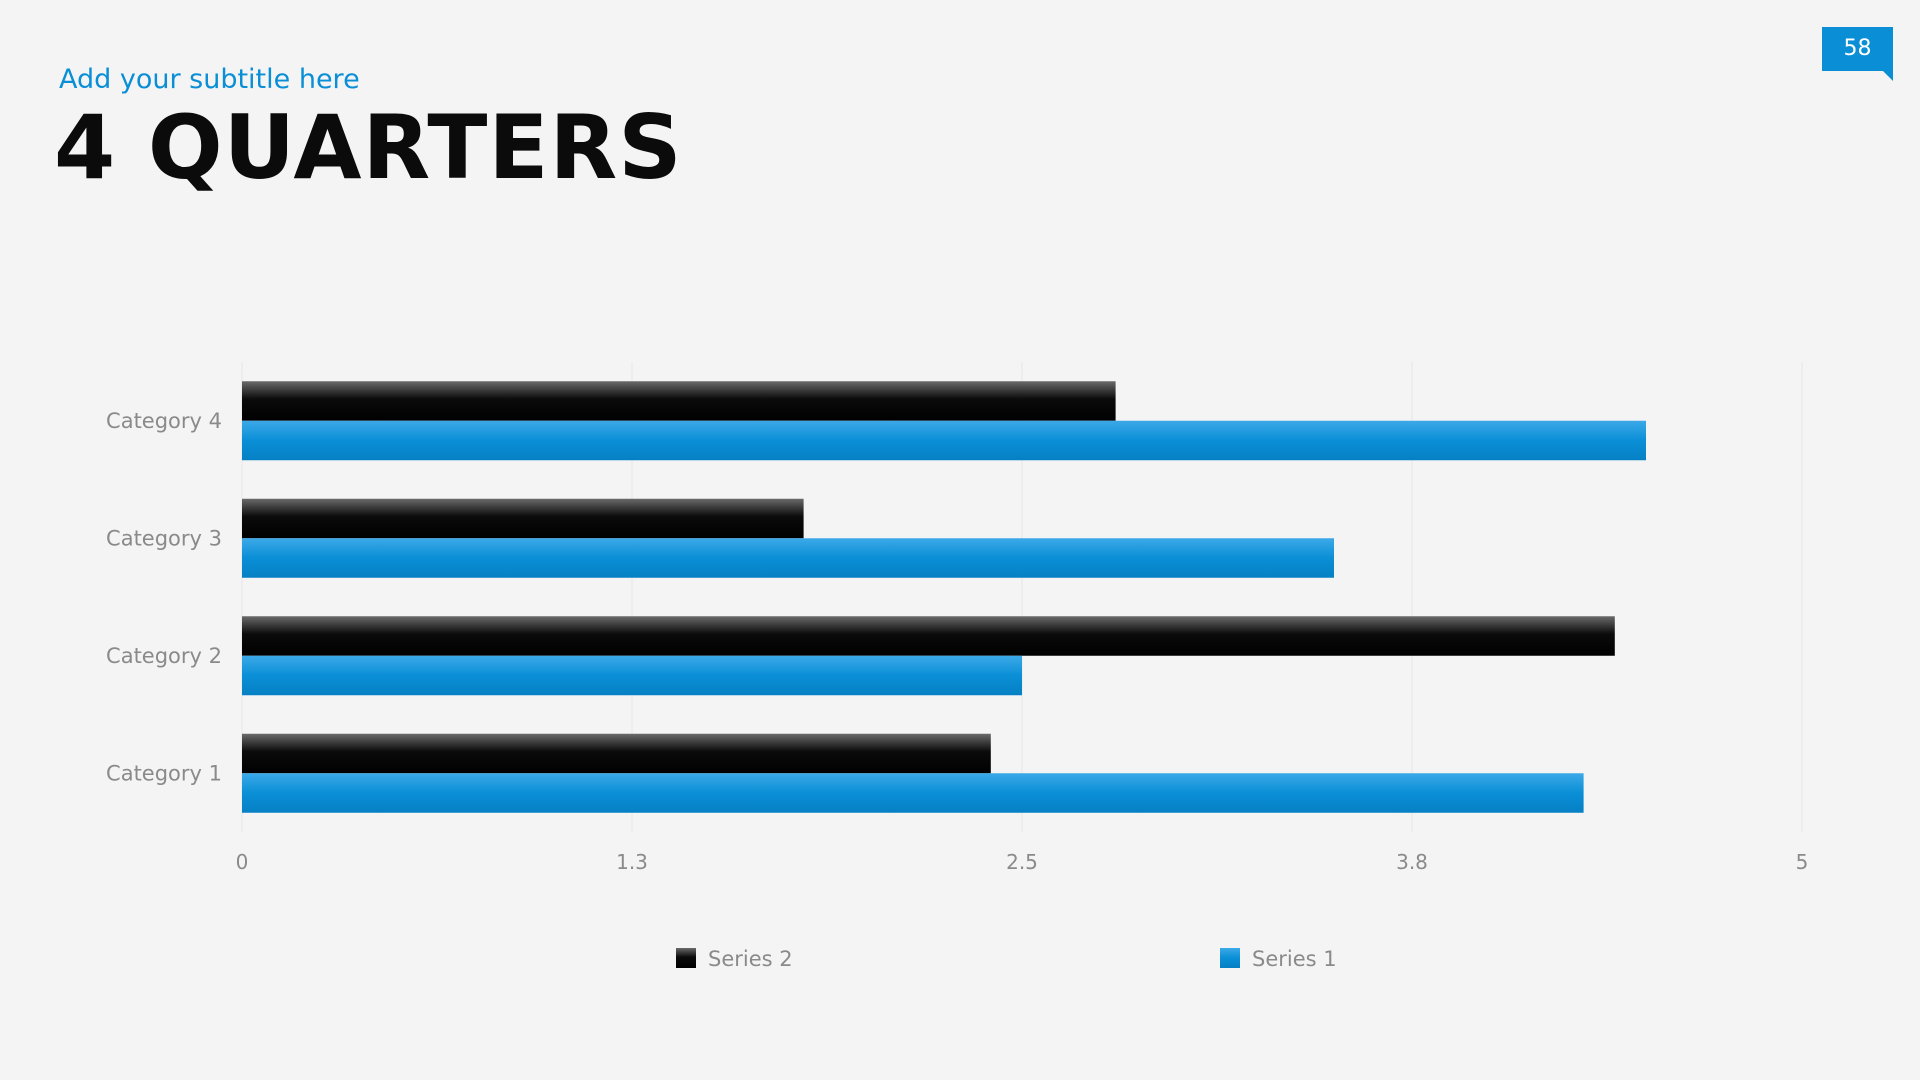 Image resolution: width=1920 pixels, height=1080 pixels. Describe the element at coordinates (1294, 959) in the screenshot. I see `legend-label: Series 1` at that location.